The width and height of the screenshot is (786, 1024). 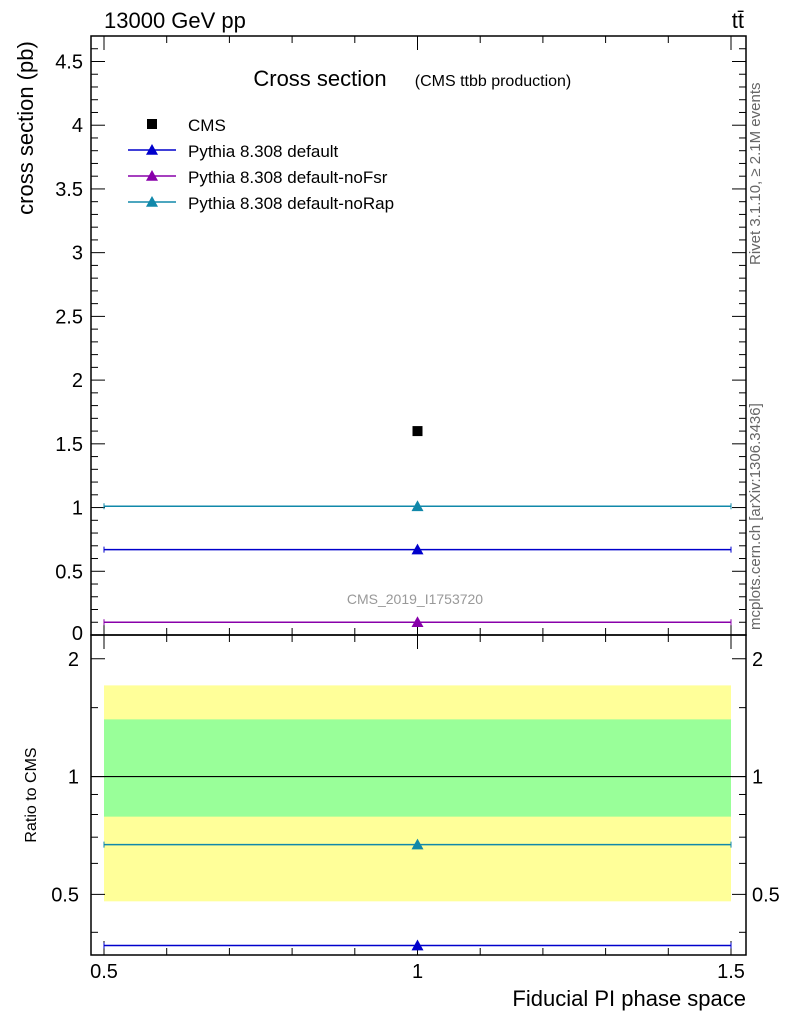 What do you see at coordinates (69, 190) in the screenshot?
I see `top-y-tick-label: 3.5` at bounding box center [69, 190].